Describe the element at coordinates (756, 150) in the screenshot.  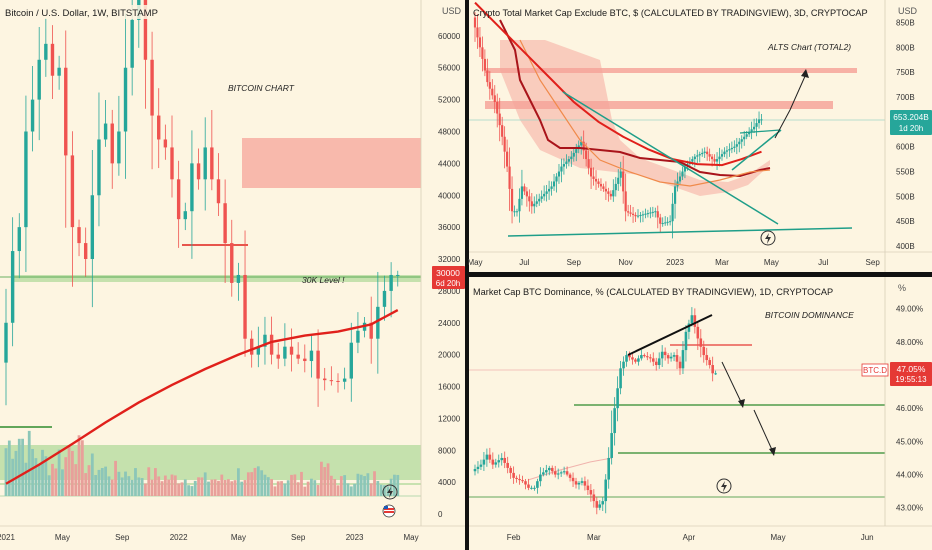
I see `alts-rising-trendline` at that location.